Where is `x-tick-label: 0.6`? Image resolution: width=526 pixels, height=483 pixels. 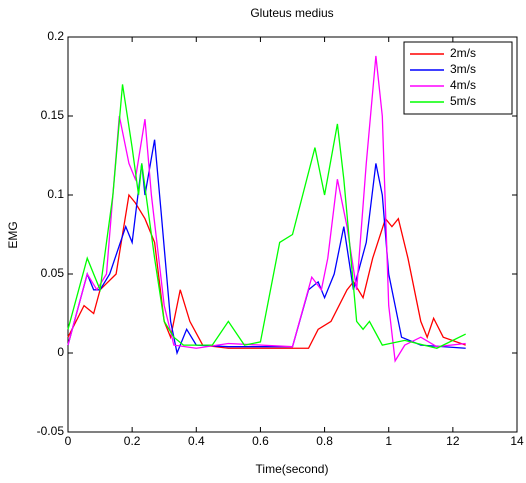 x-tick-label: 0.6 is located at coordinates (260, 441).